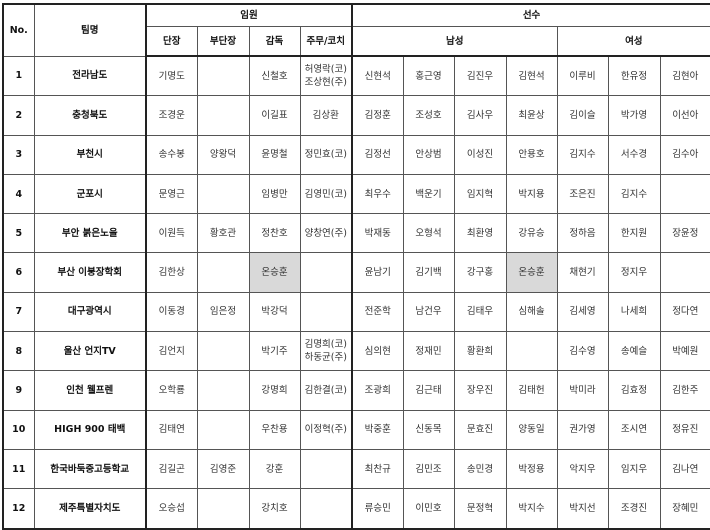 This screenshot has width=710, height=530. I want to click on coach-cell: 윤명철, so click(274, 154).